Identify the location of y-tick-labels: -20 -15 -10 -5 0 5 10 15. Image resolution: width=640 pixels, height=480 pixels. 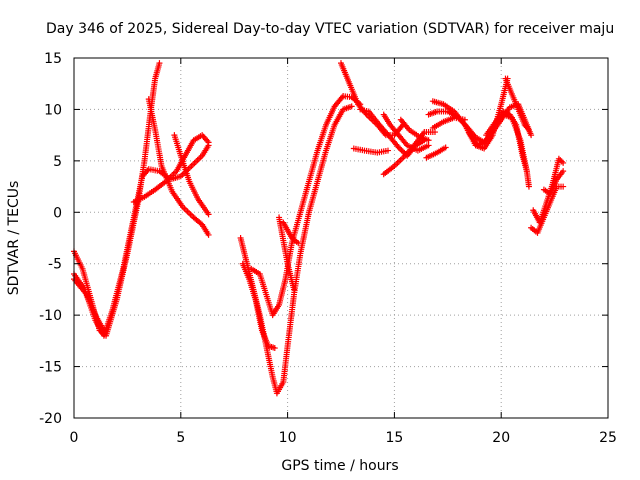
(50, 239).